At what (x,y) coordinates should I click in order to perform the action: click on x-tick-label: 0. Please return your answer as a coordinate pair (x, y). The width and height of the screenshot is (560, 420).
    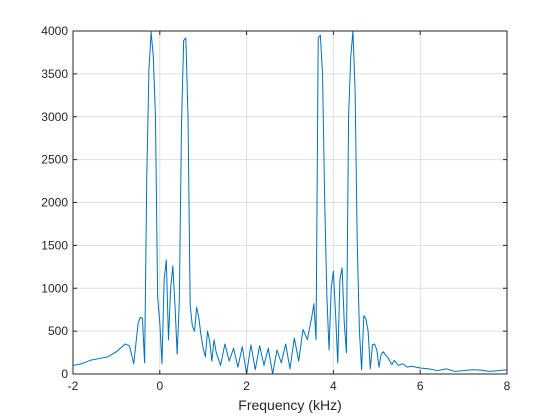
    Looking at the image, I should click on (159, 386).